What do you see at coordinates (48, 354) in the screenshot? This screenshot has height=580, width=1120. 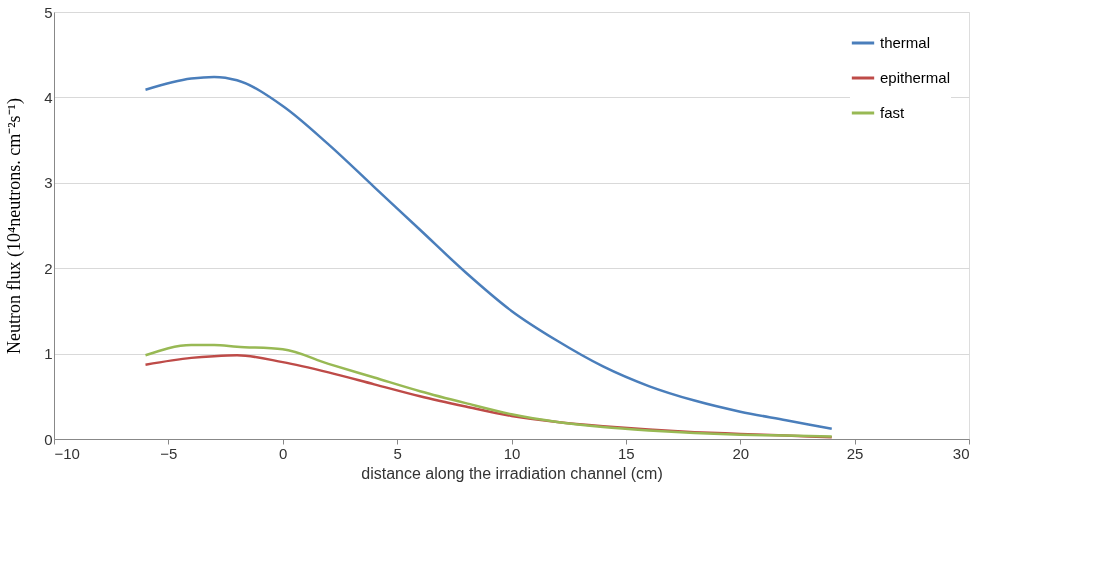 I see `y-tick-label: 1` at bounding box center [48, 354].